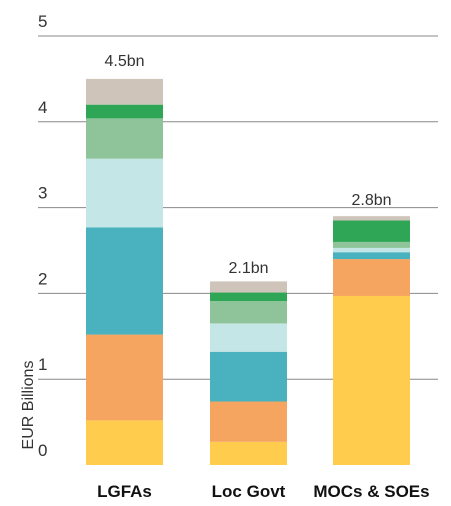 This screenshot has height=506, width=451. Describe the element at coordinates (28, 405) in the screenshot. I see `y-axis-label: EUR Billions` at that location.